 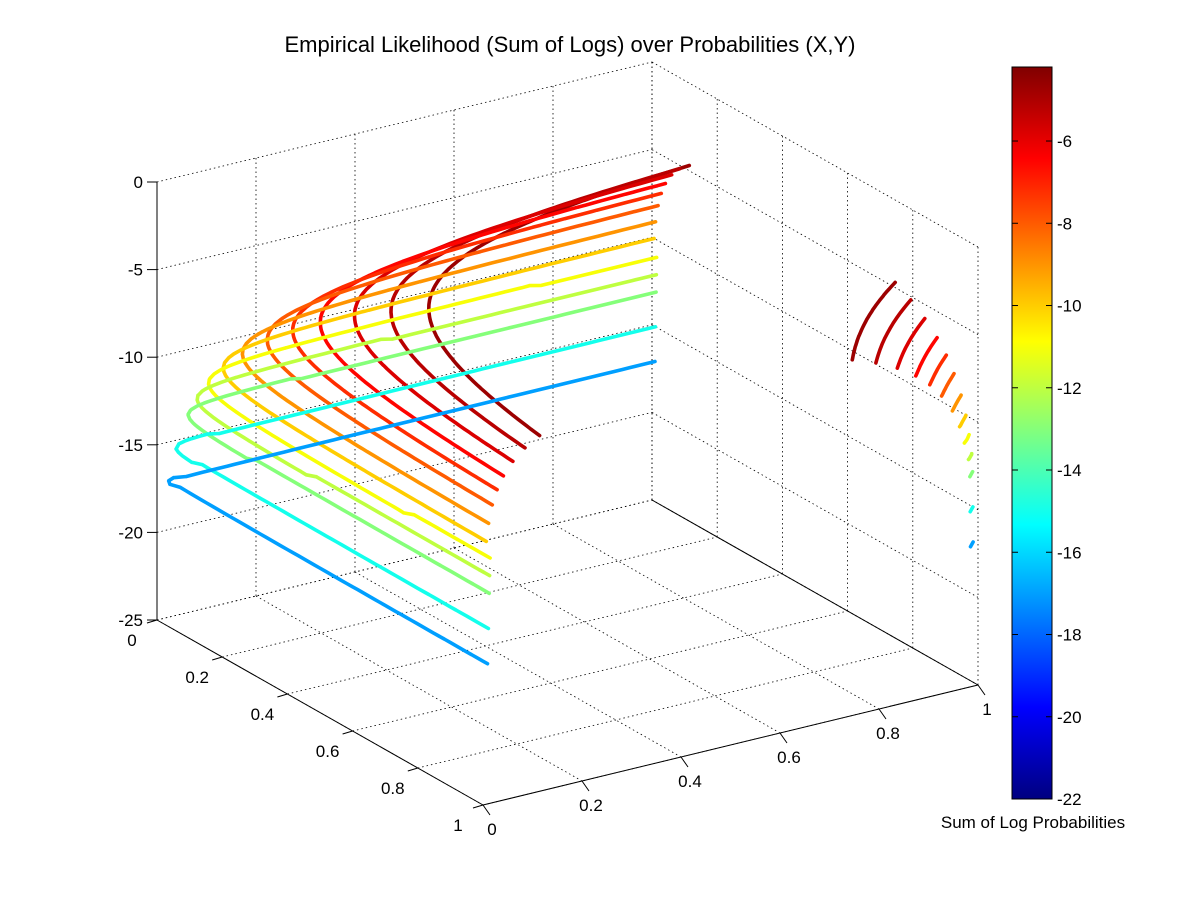 What do you see at coordinates (130, 445) in the screenshot?
I see `z-tick-label: -15` at bounding box center [130, 445].